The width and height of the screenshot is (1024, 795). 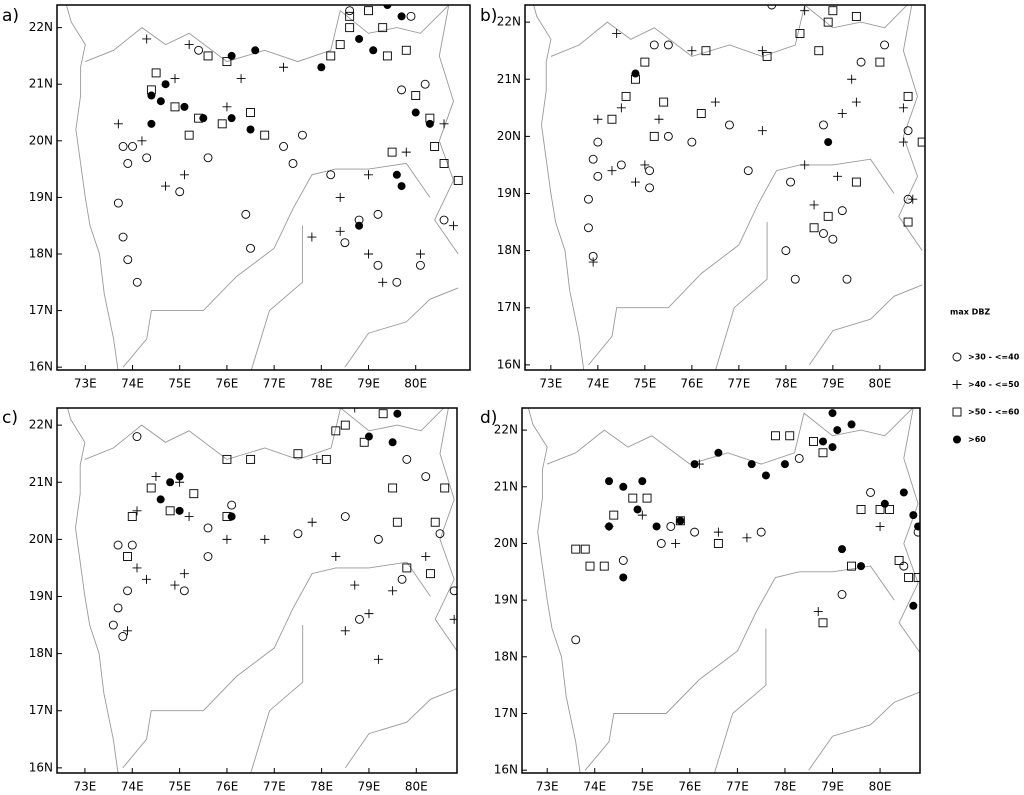 What do you see at coordinates (550, 384) in the screenshot?
I see `x-tick-label: 73E` at bounding box center [550, 384].